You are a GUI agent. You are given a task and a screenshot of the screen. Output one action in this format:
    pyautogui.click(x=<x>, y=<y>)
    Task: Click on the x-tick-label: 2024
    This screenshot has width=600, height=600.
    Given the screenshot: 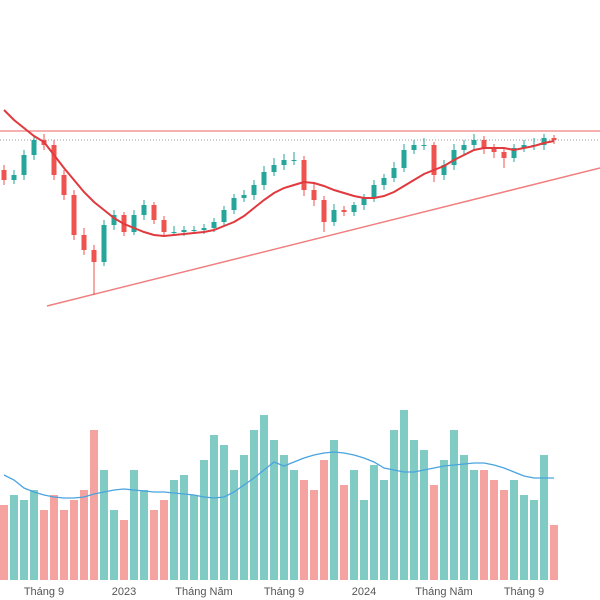 What is the action you would take?
    pyautogui.click(x=364, y=592)
    